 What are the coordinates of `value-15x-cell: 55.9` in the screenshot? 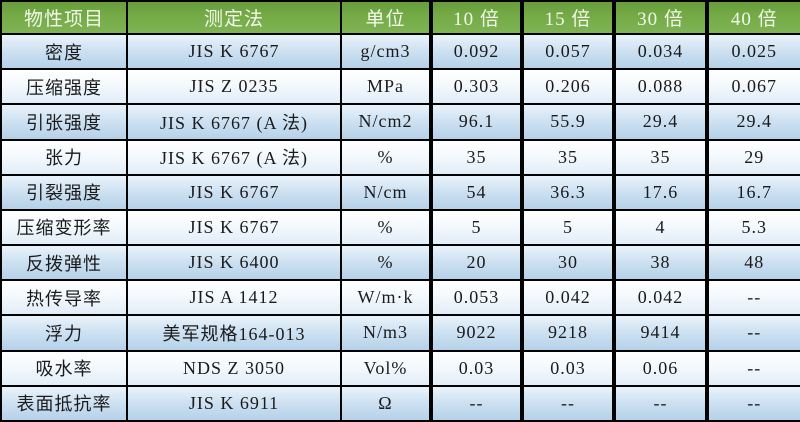 It's located at (567, 122).